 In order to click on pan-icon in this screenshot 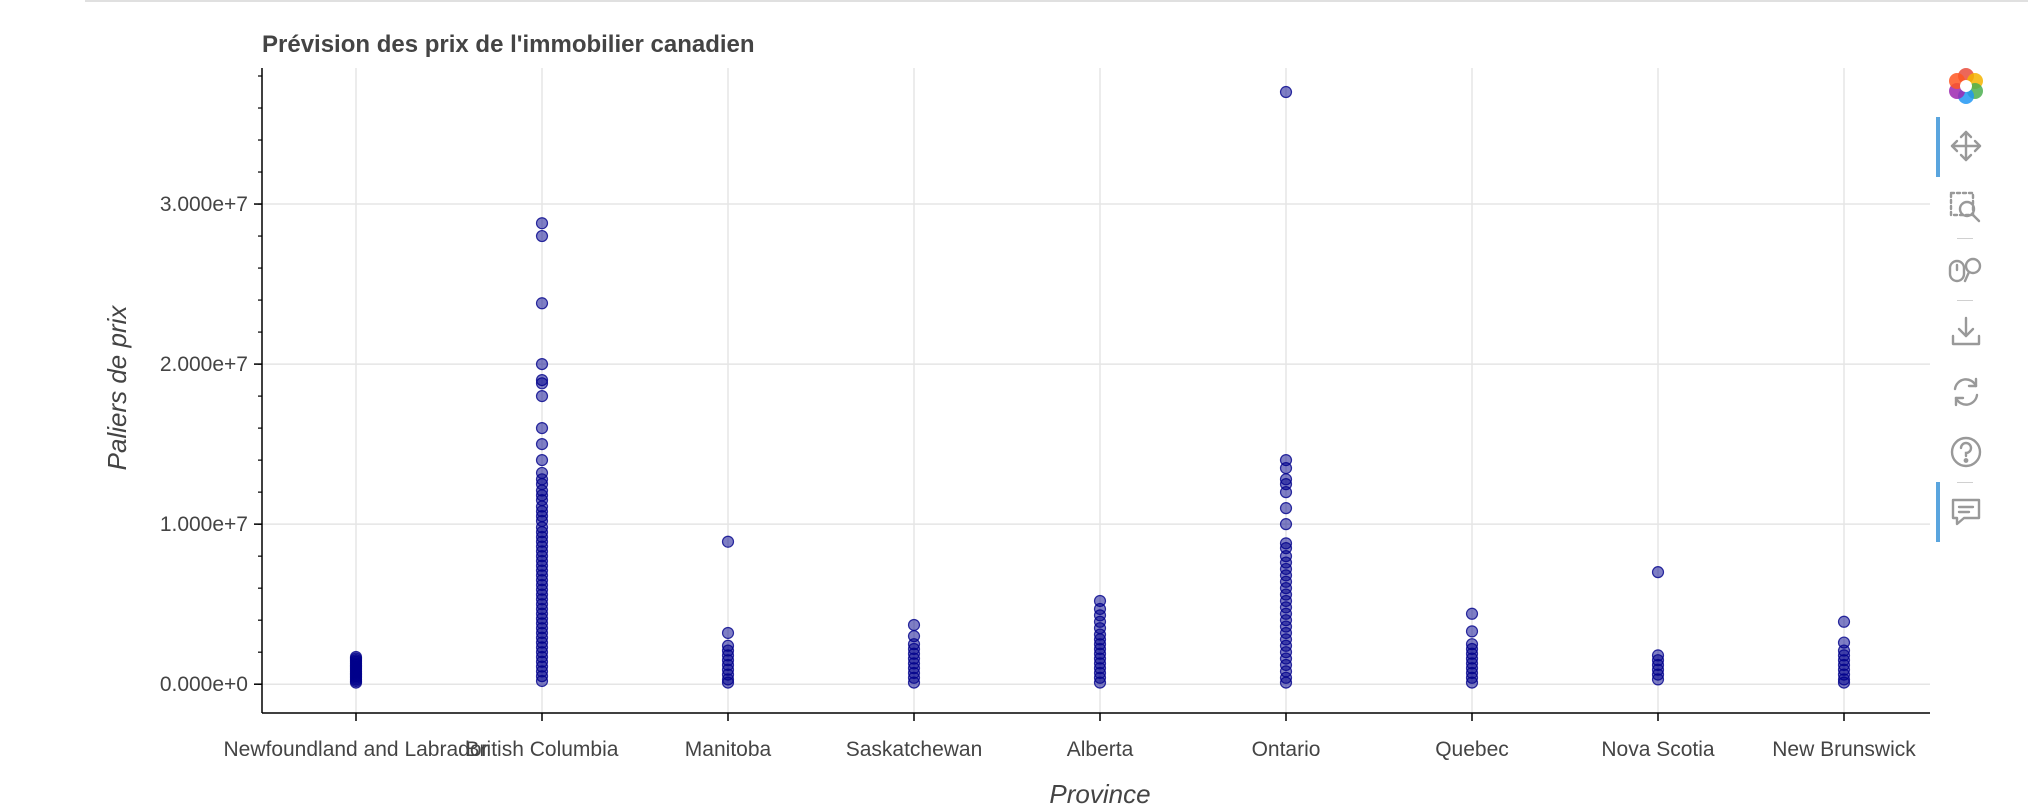, I will do `click(1966, 146)`.